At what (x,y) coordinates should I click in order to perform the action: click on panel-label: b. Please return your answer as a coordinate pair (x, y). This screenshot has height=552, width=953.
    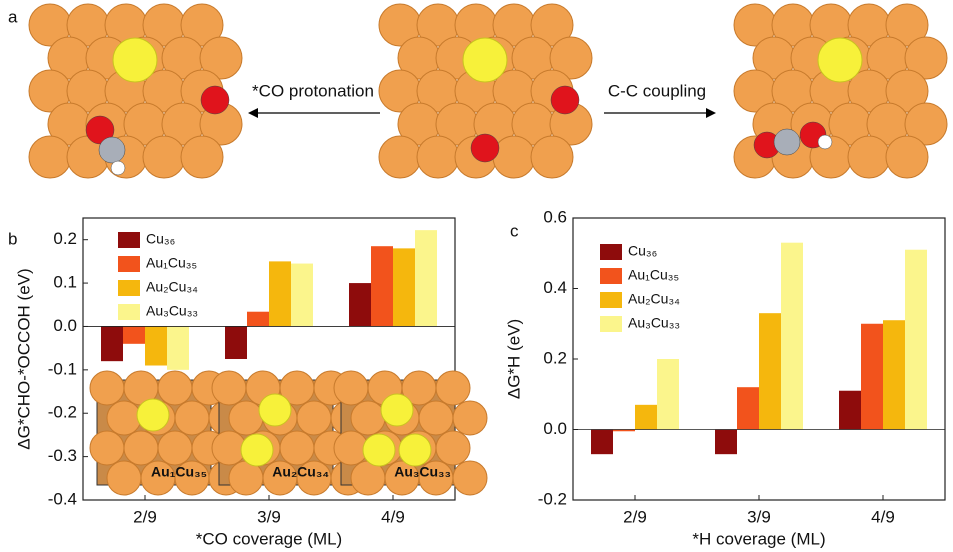
    Looking at the image, I should click on (12, 238).